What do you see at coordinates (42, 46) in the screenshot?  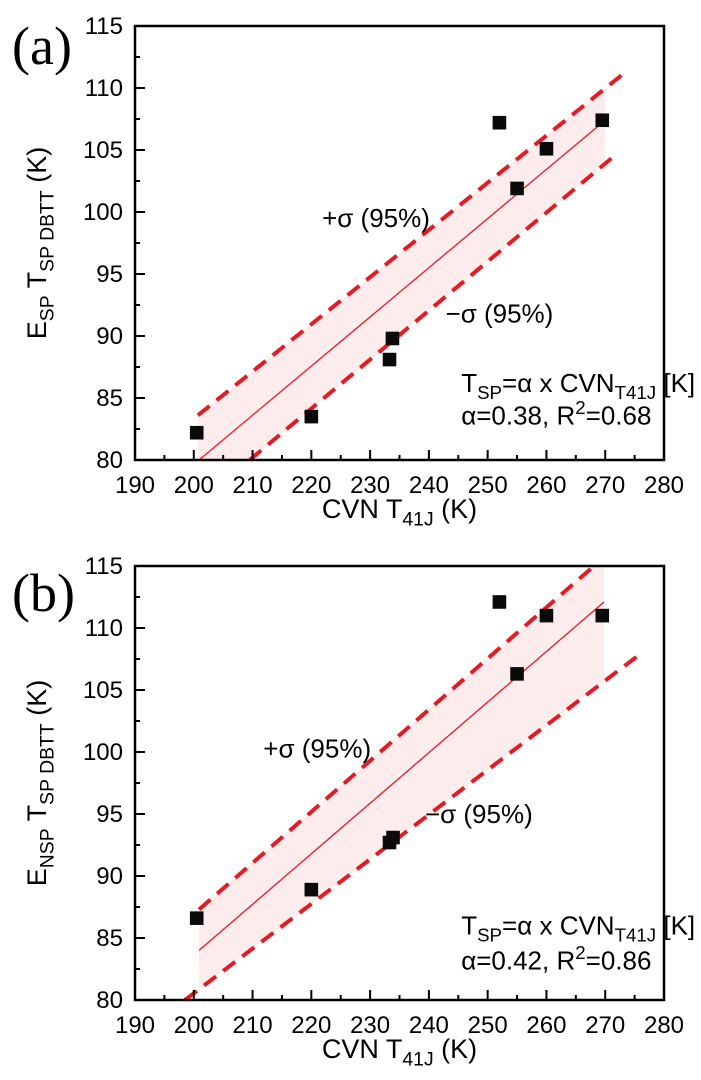 I see `panel-letter: (a)` at bounding box center [42, 46].